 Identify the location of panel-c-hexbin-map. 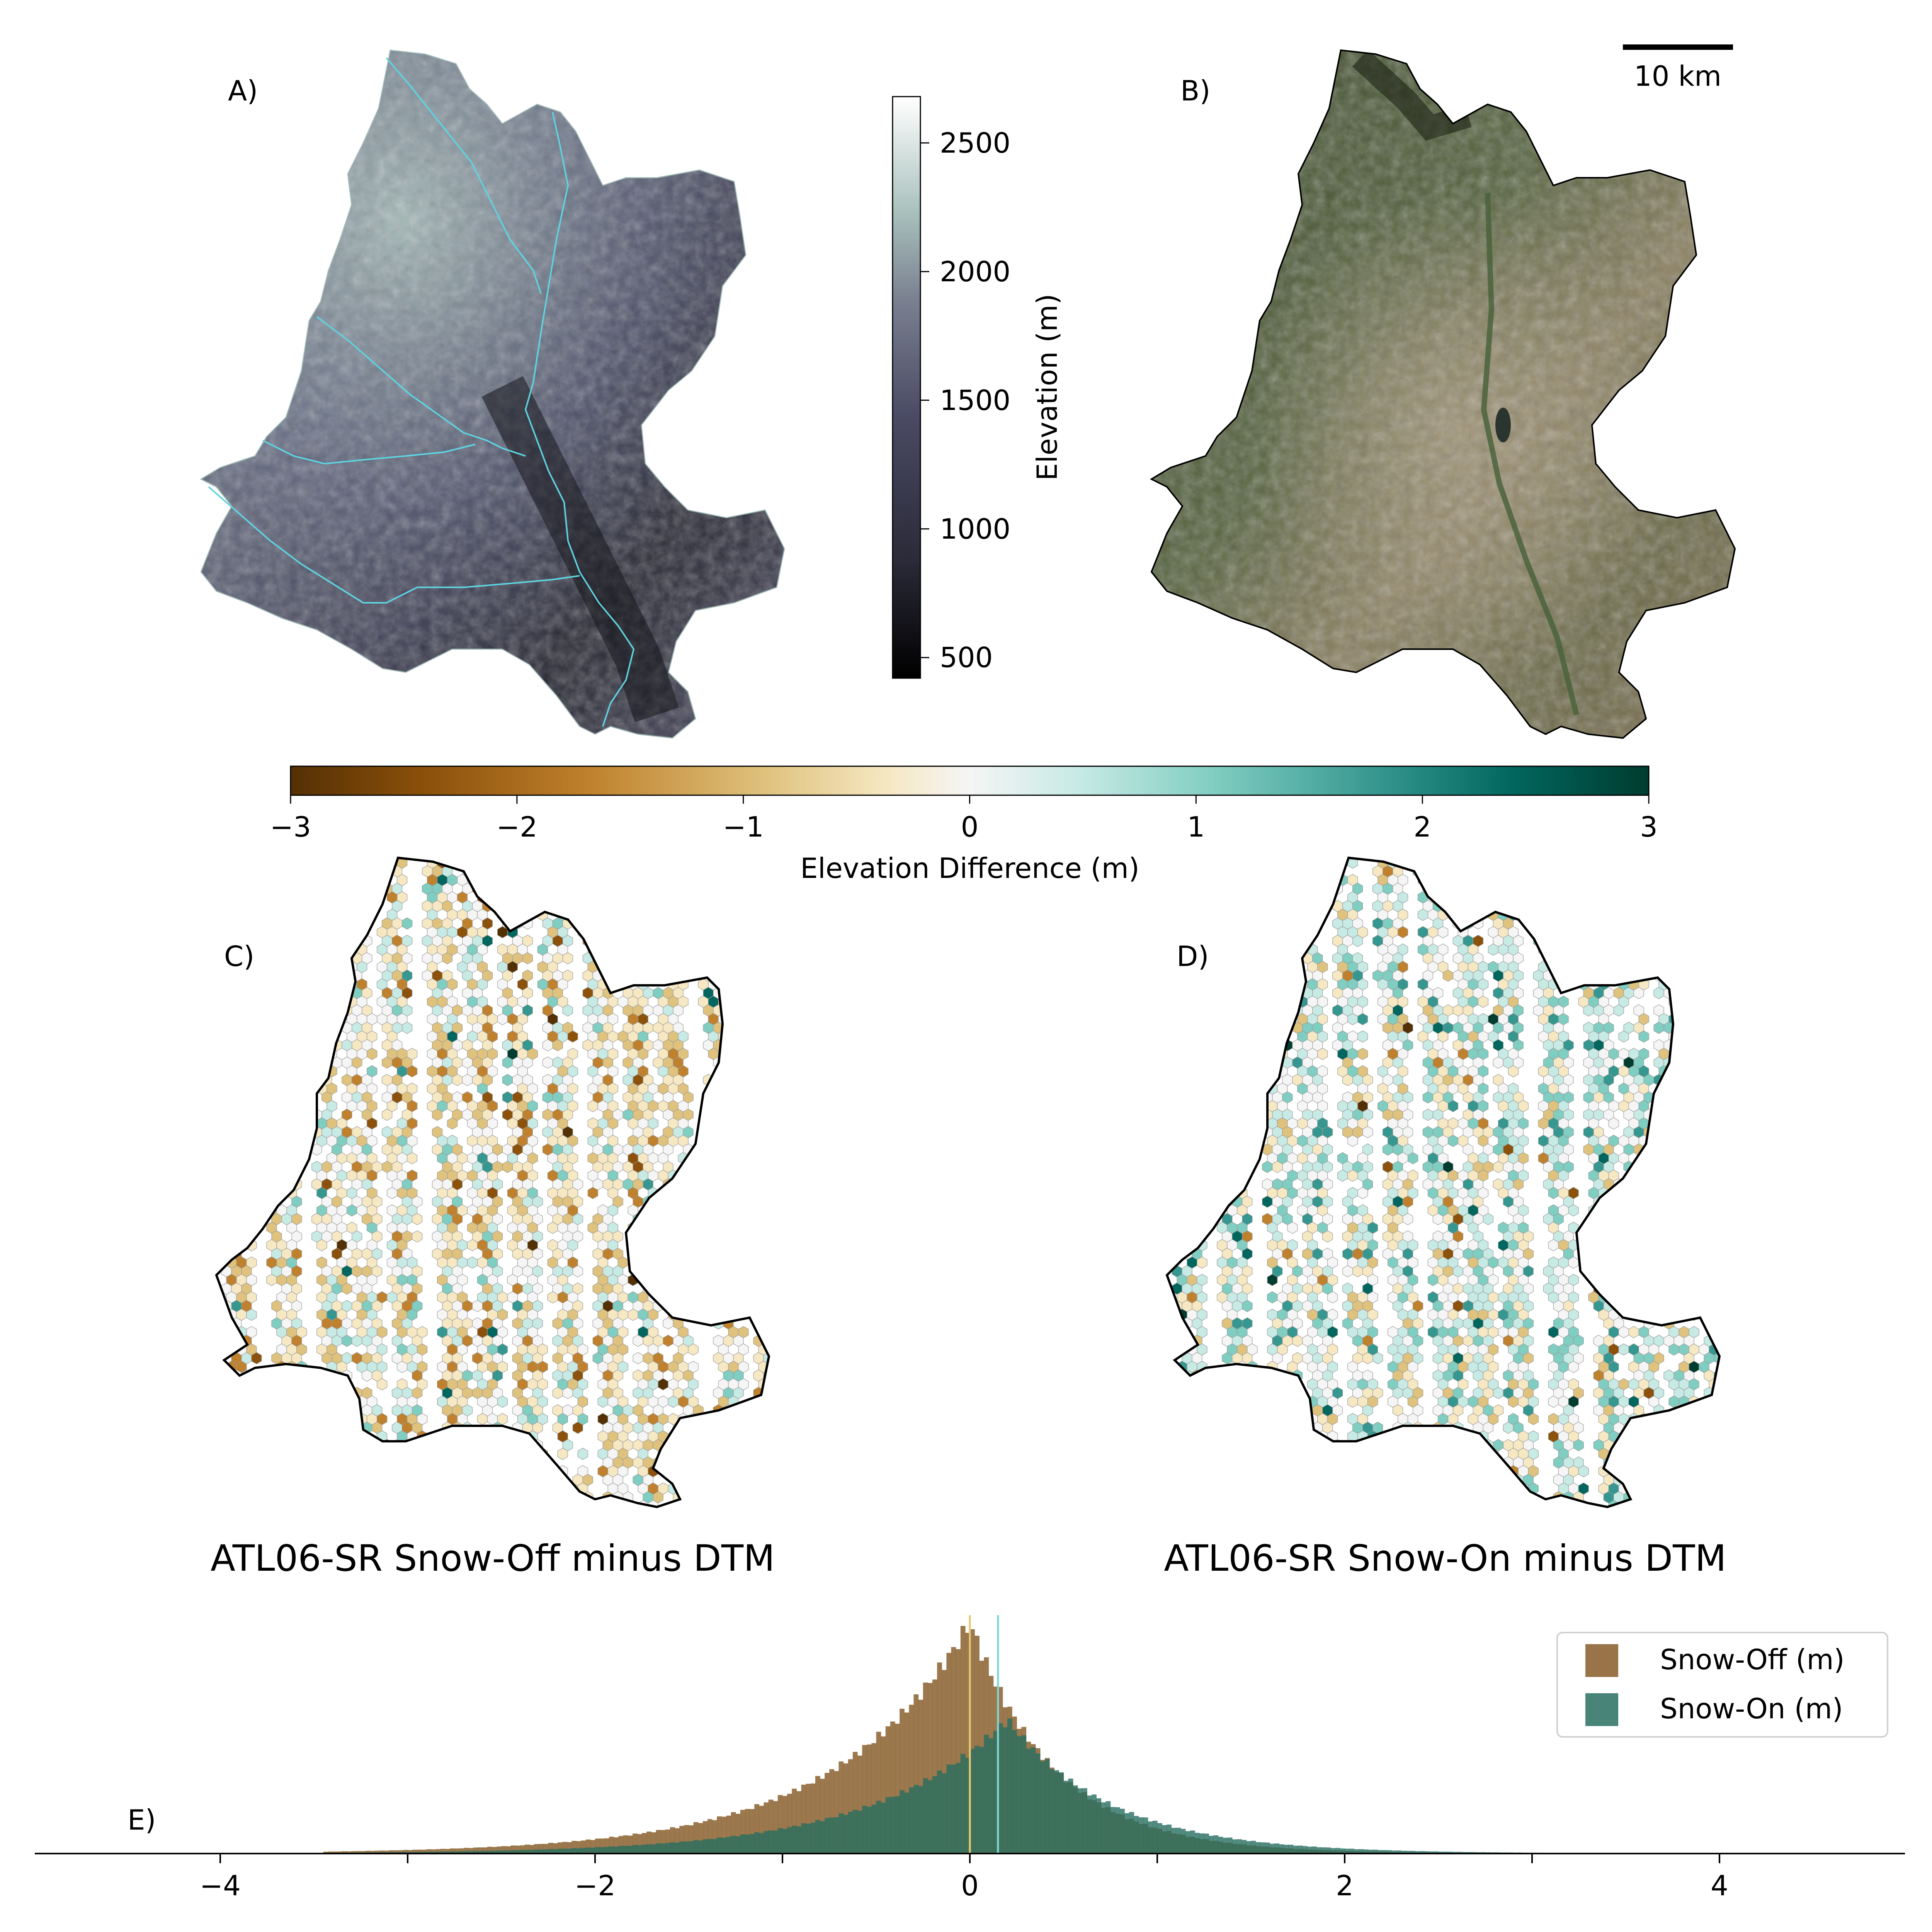
(492, 1183).